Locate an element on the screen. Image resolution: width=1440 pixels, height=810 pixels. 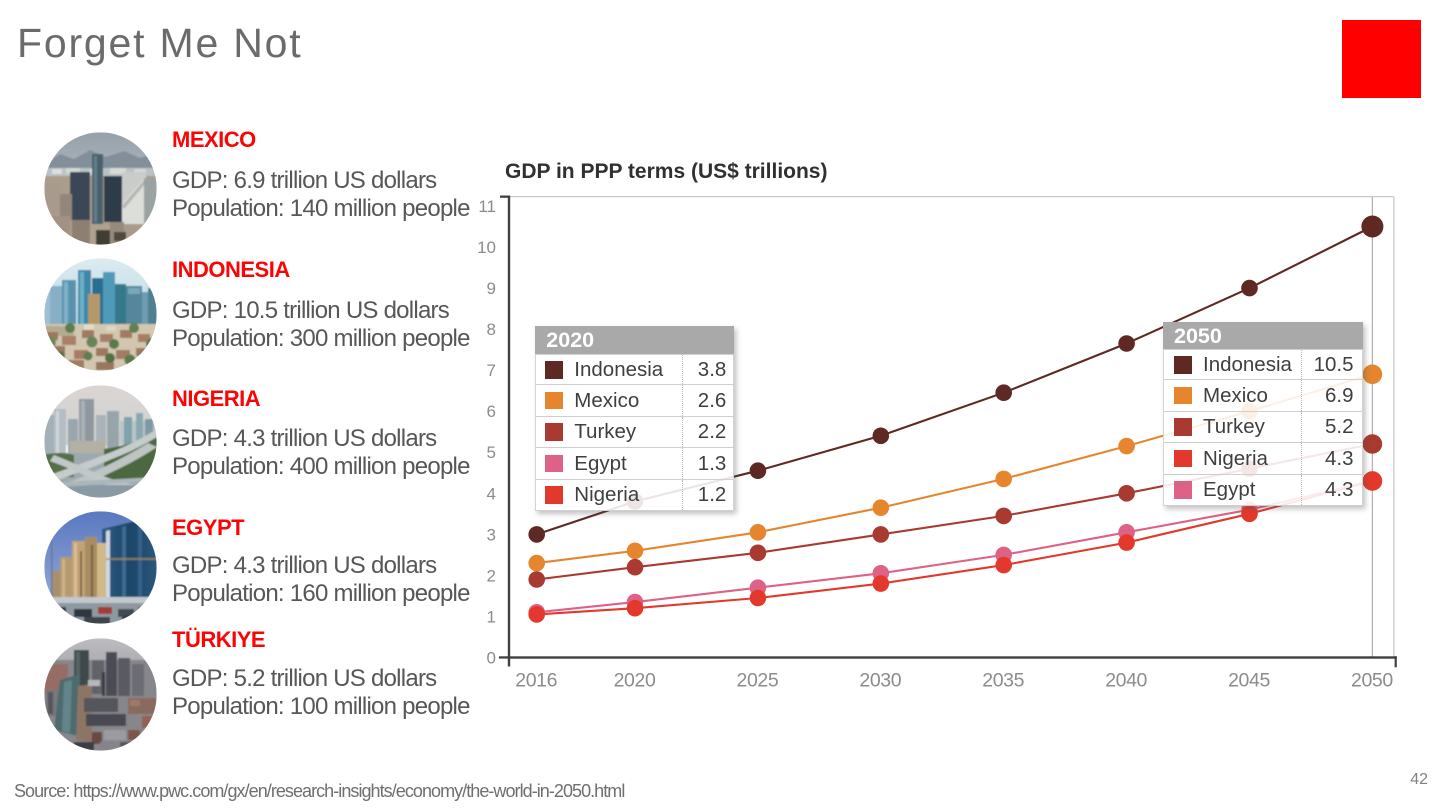
svg-text: 3 is located at coordinates (491, 534).